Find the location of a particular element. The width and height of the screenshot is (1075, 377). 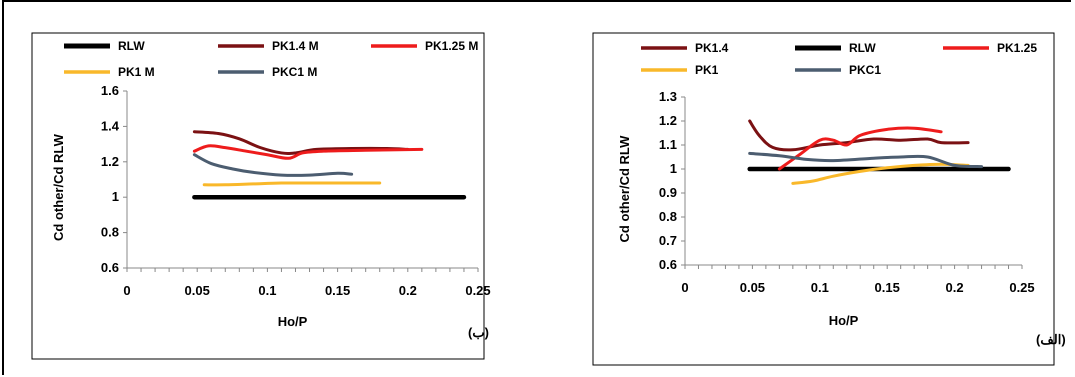

y-tick-label: 1.6 is located at coordinates (110, 90).